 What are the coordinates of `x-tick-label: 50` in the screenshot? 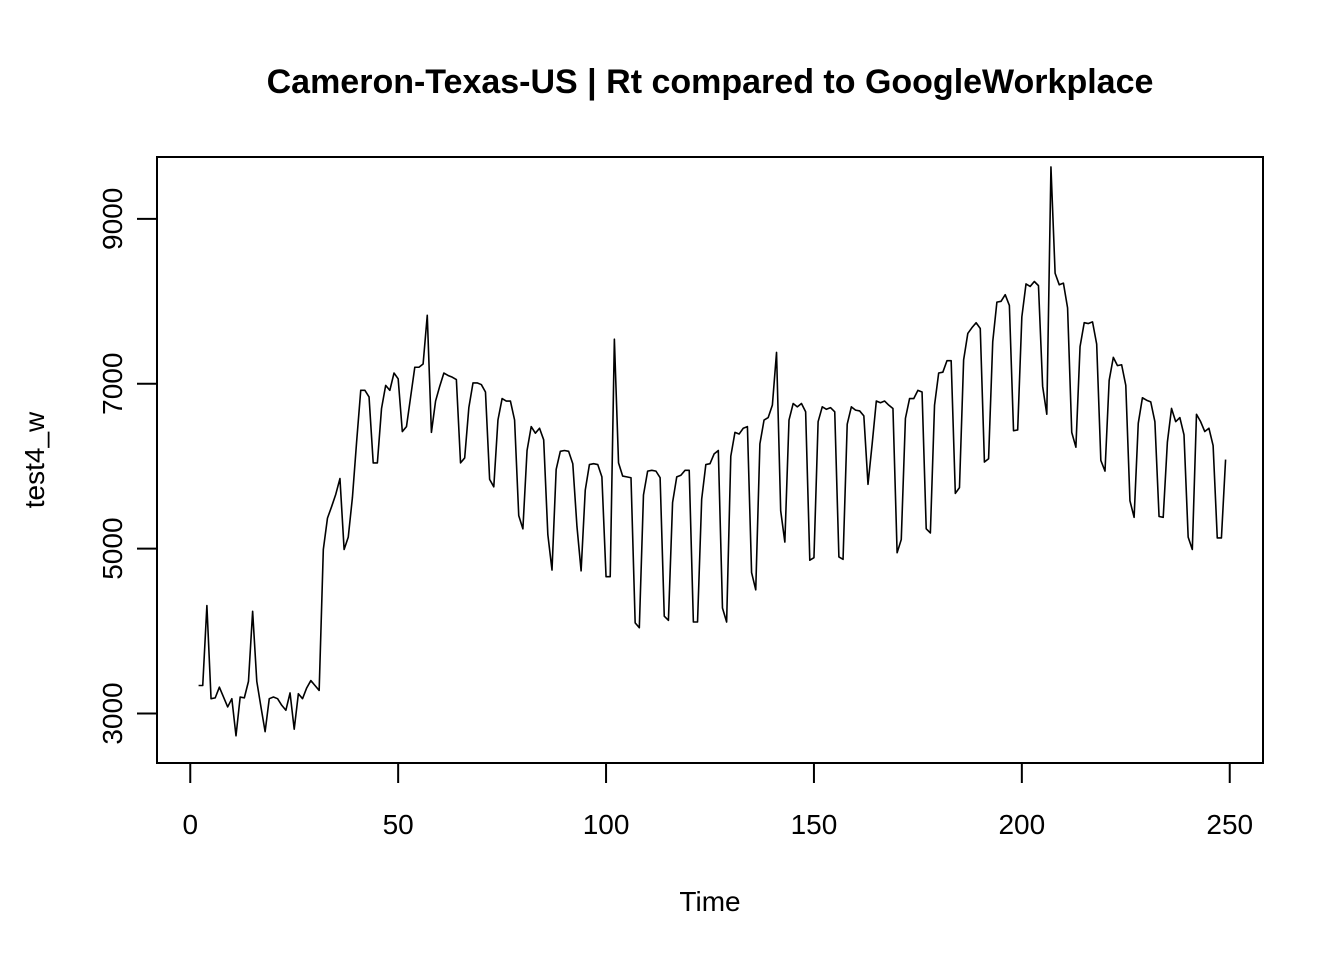 It's located at (398, 824).